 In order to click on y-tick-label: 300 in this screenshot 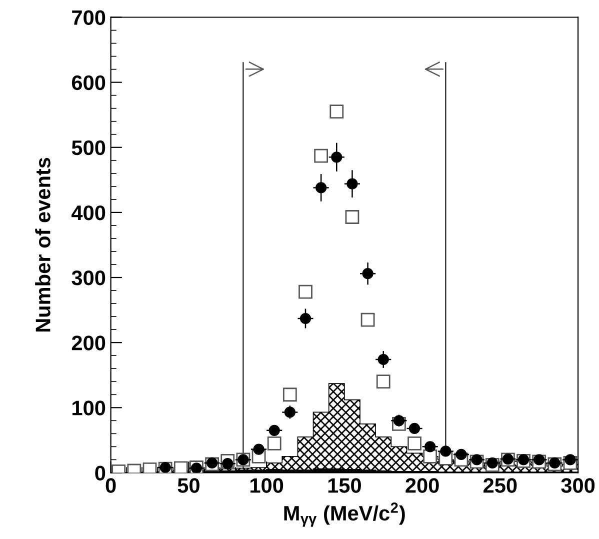, I will do `click(89, 278)`.